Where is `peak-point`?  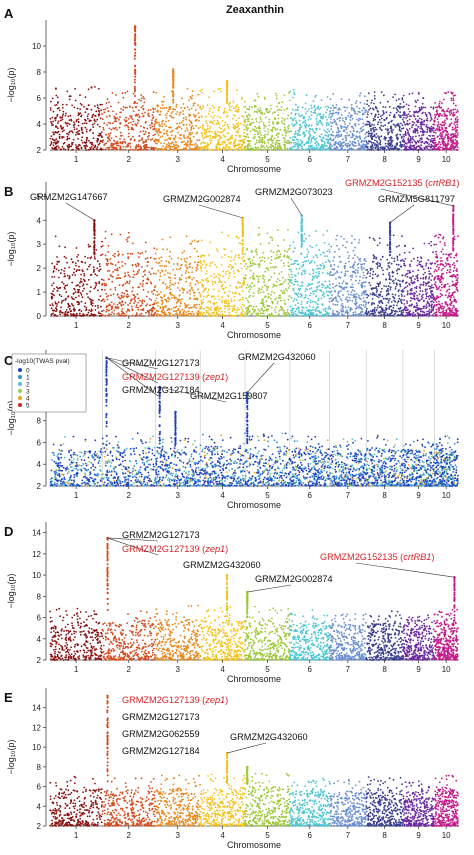 peak-point is located at coordinates (173, 84).